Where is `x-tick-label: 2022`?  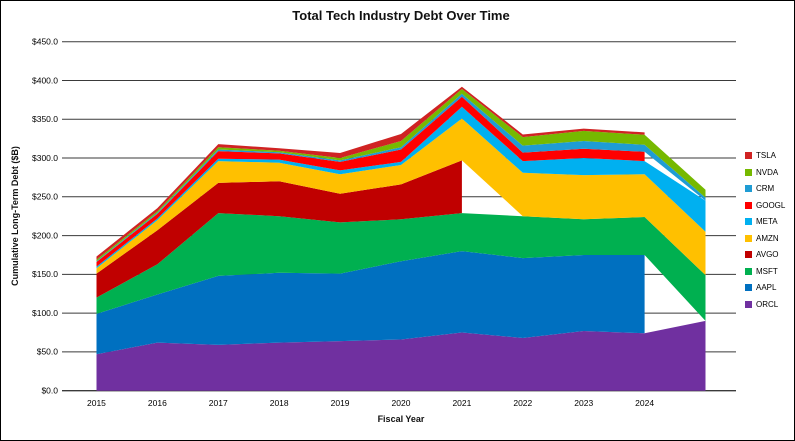
x-tick-label: 2022 is located at coordinates (522, 403).